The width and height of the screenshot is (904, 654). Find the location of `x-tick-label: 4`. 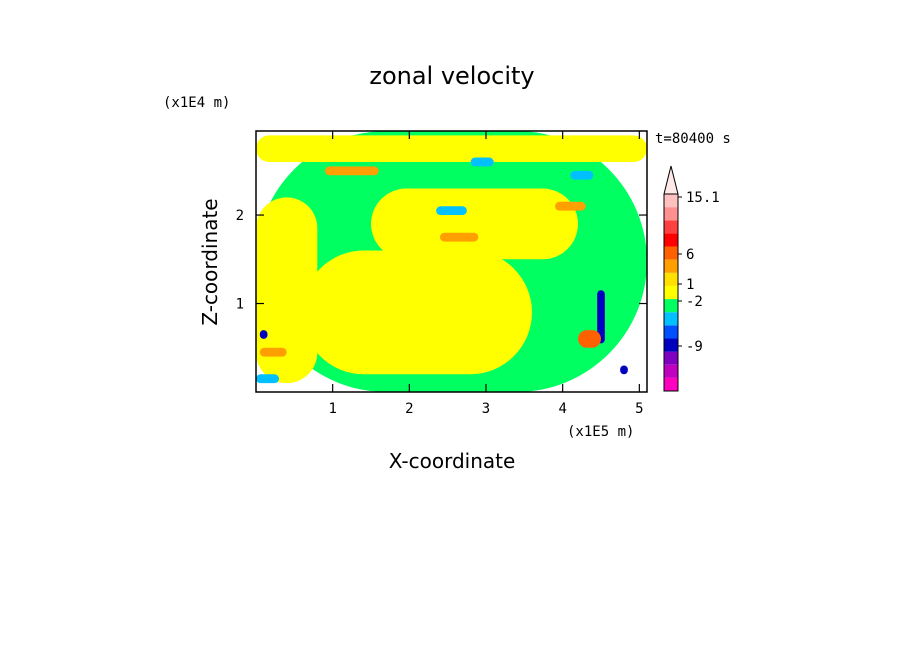

x-tick-label: 4 is located at coordinates (562, 409).